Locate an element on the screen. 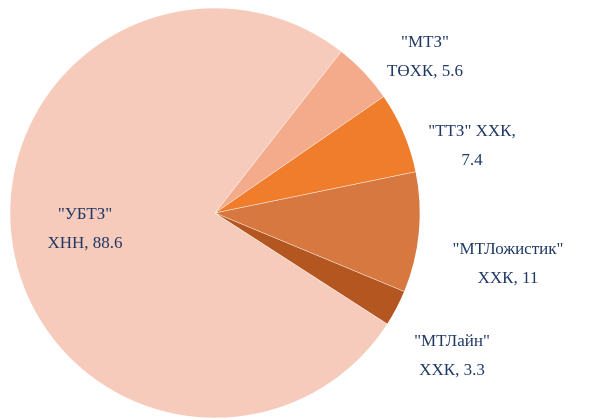 The height and width of the screenshot is (419, 592). data-label: "МТЛожистик" is located at coordinates (508, 248).